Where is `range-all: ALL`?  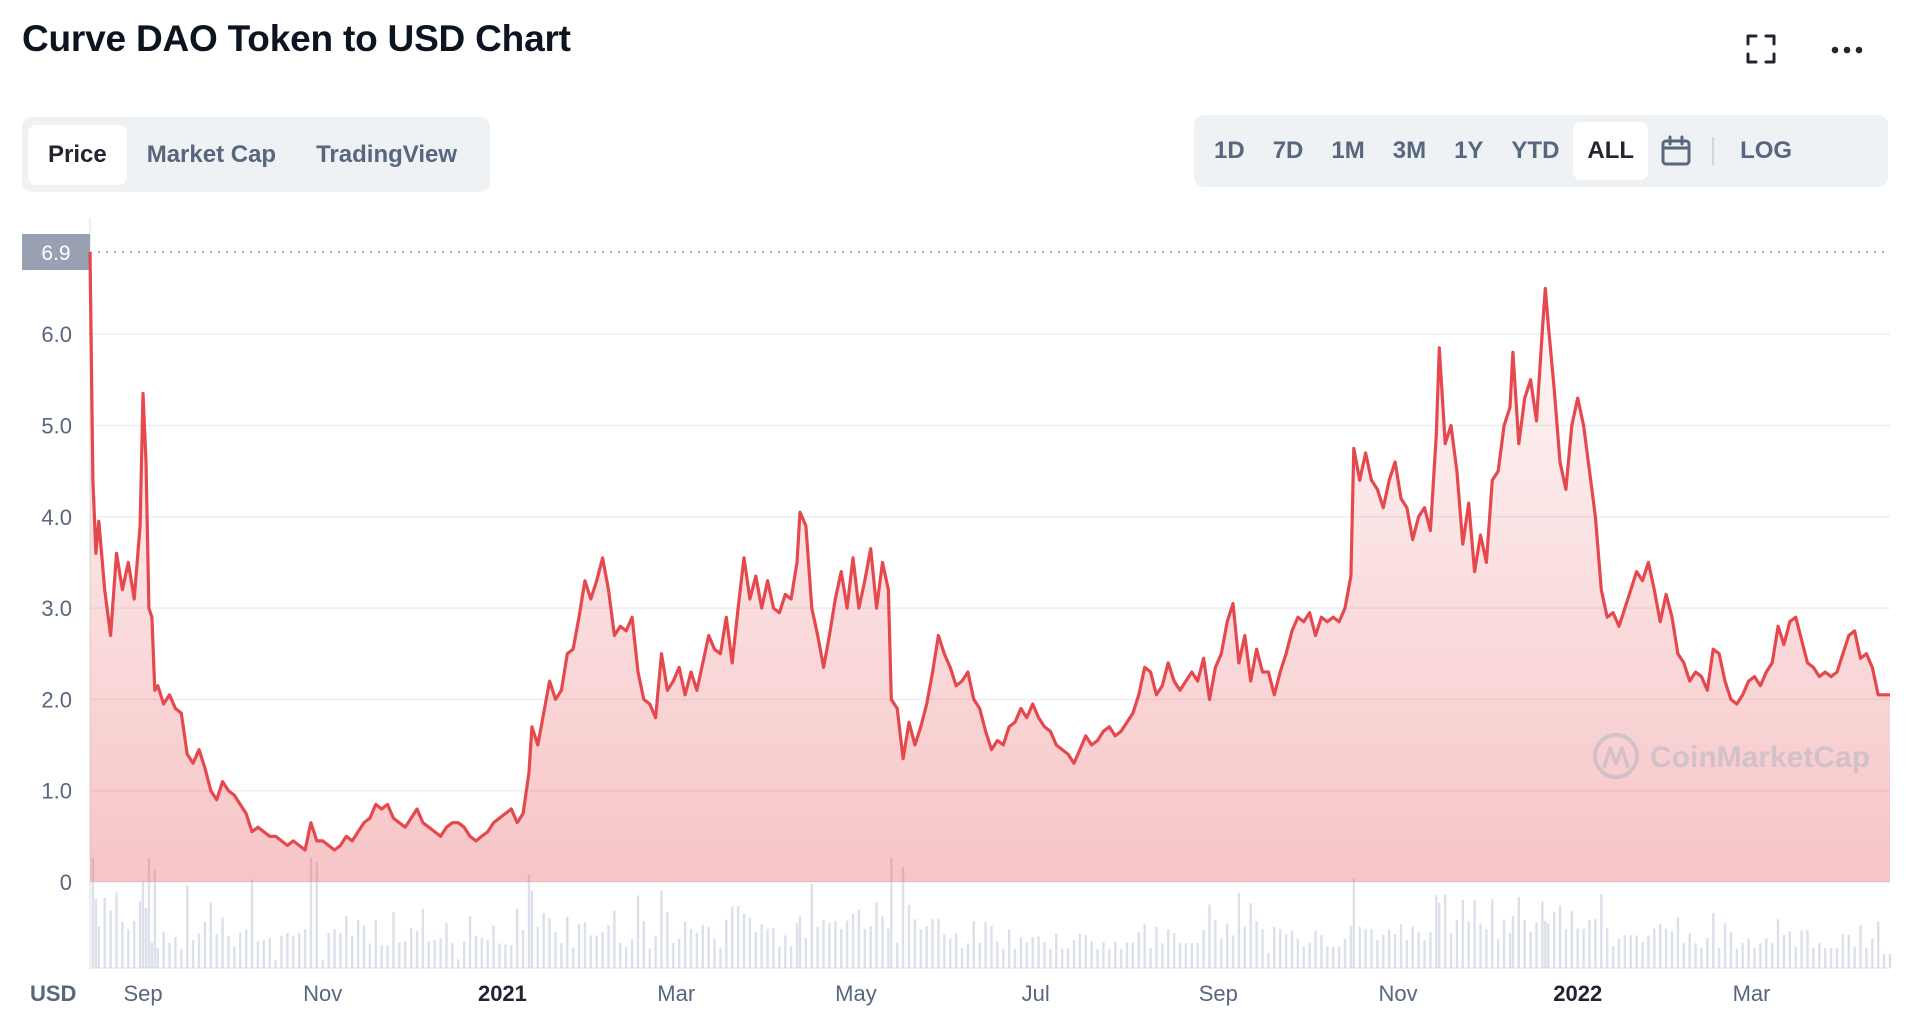 range-all: ALL is located at coordinates (1611, 151).